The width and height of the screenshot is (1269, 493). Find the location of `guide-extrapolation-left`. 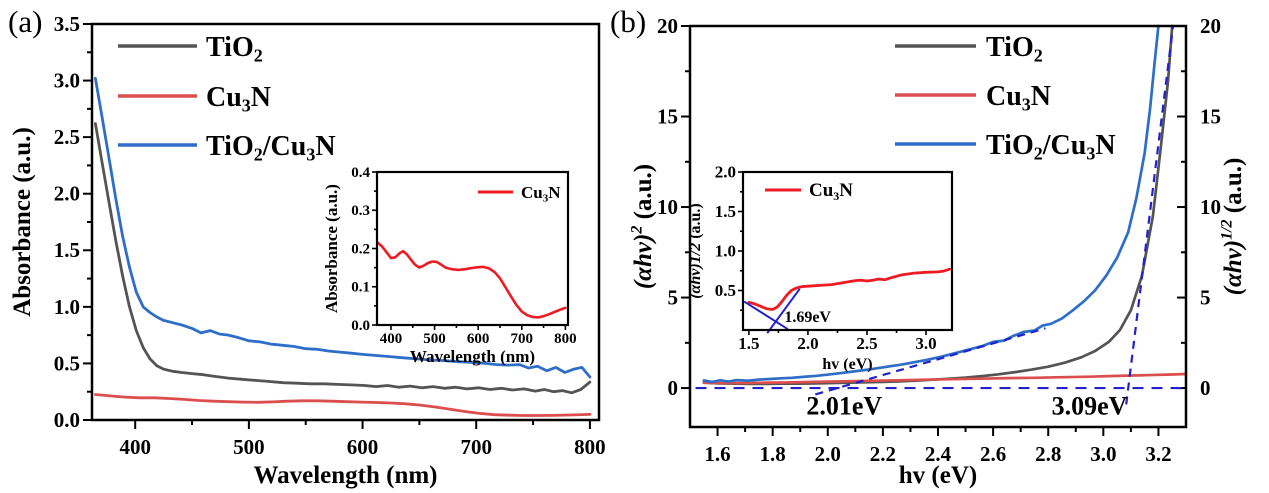

guide-extrapolation-left is located at coordinates (766, 315).